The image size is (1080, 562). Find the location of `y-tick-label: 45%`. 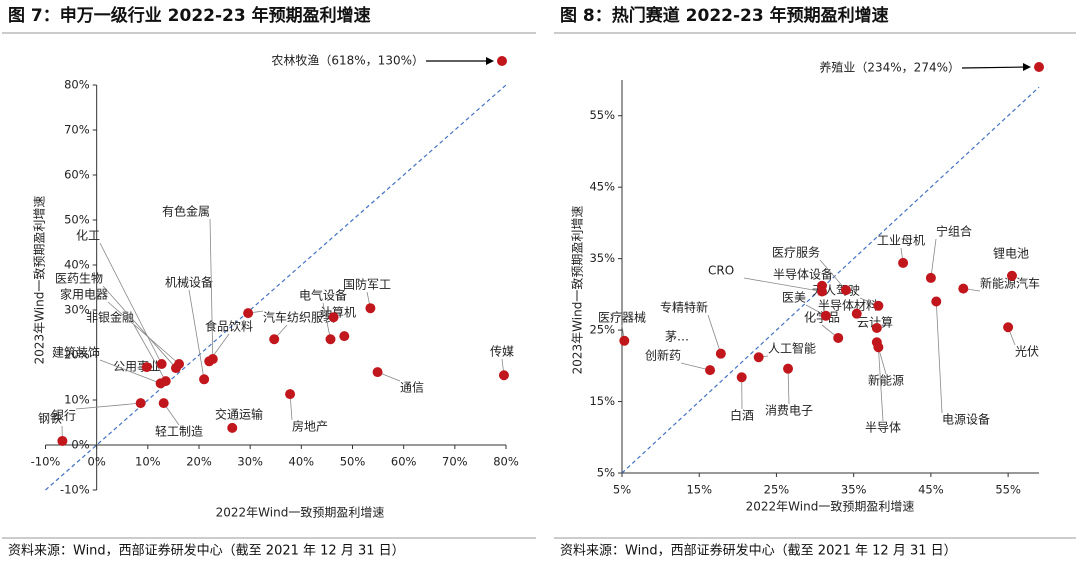

y-tick-label: 45% is located at coordinates (602, 187).